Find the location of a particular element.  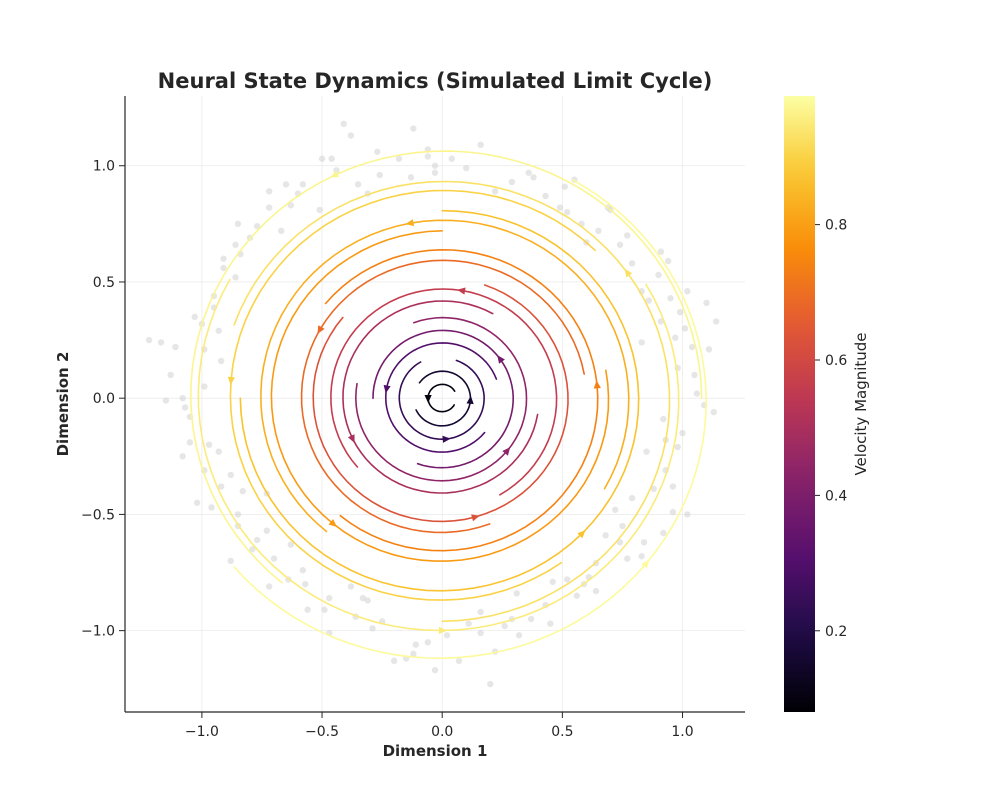

y-tick-label: −0.5 is located at coordinates (98, 515).